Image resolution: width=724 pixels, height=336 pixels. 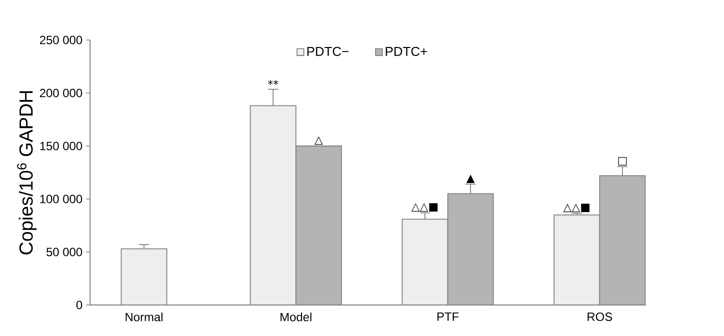 What do you see at coordinates (622, 161) in the screenshot?
I see `annotation: □` at bounding box center [622, 161].